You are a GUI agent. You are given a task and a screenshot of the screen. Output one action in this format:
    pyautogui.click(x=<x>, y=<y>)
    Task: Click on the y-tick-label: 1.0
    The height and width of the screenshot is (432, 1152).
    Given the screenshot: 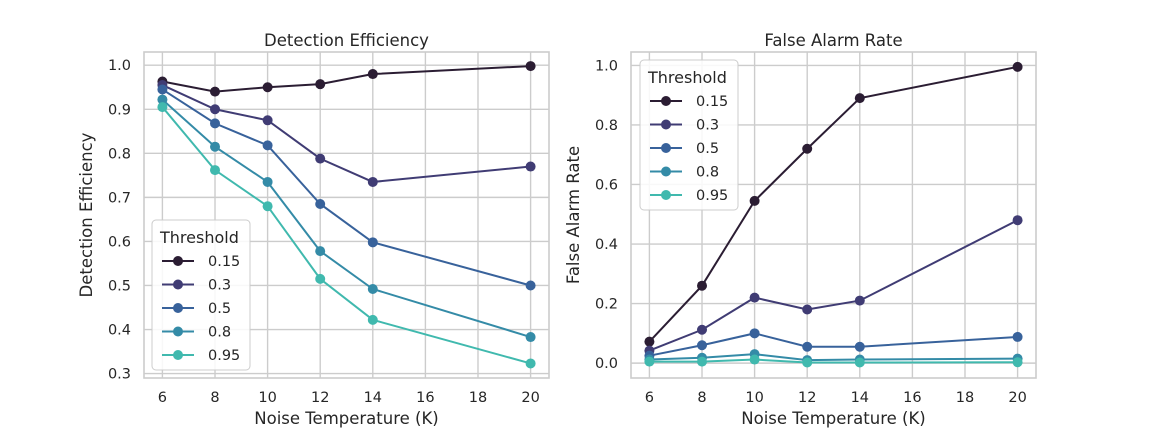 What is the action you would take?
    pyautogui.click(x=119, y=66)
    